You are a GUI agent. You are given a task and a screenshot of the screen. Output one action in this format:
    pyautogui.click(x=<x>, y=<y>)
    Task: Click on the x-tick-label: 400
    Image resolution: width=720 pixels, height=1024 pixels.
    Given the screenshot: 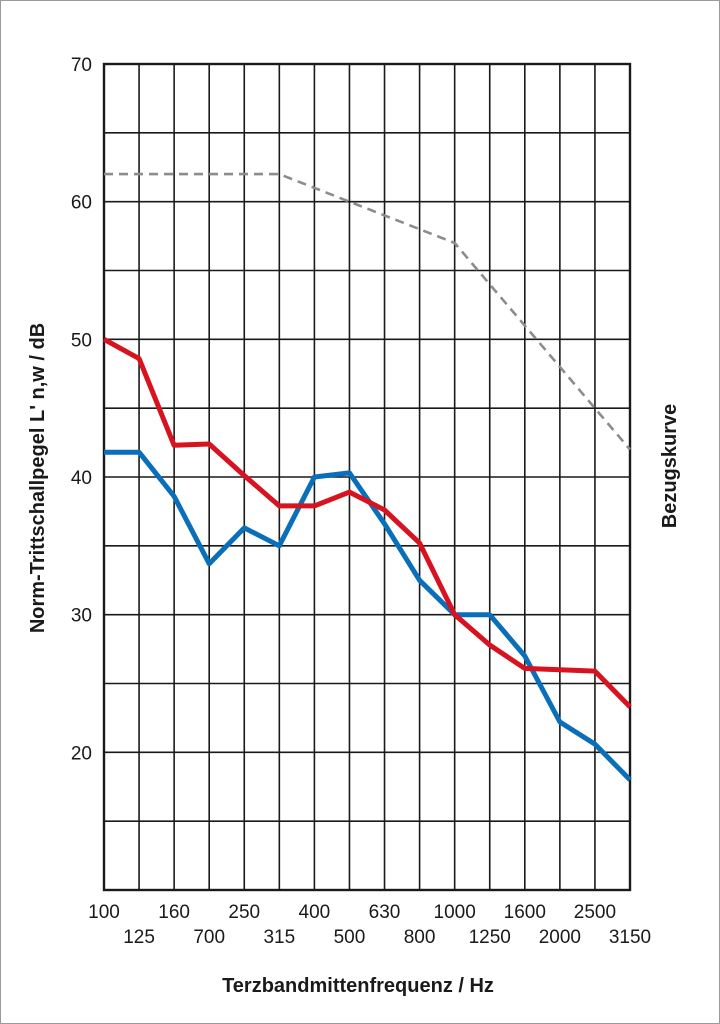 What is the action you would take?
    pyautogui.click(x=315, y=912)
    